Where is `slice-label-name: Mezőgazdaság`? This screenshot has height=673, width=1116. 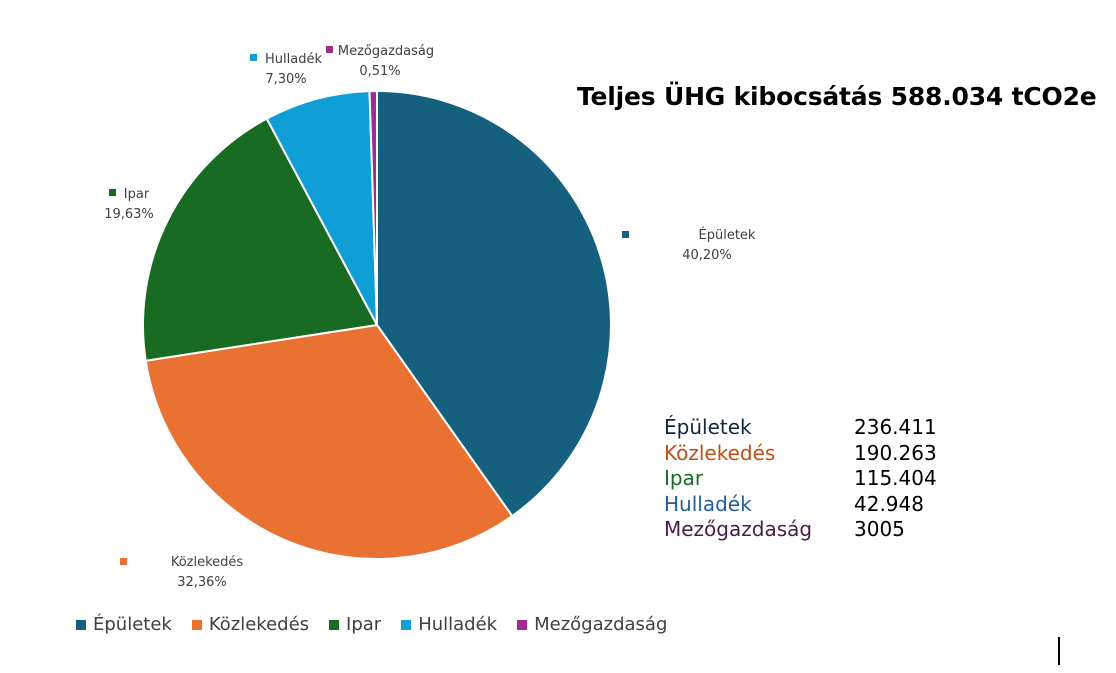
slice-label-name: Mezőgazdaság is located at coordinates (386, 51).